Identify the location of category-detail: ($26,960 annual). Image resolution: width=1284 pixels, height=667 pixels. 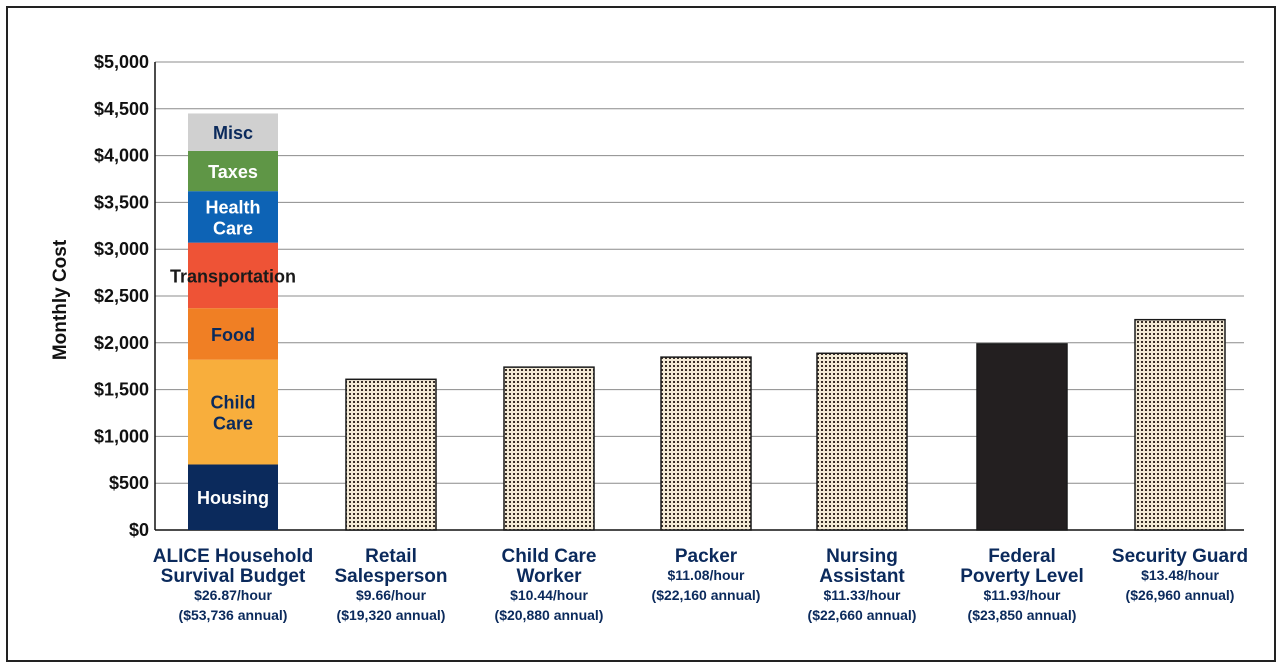
(1180, 595).